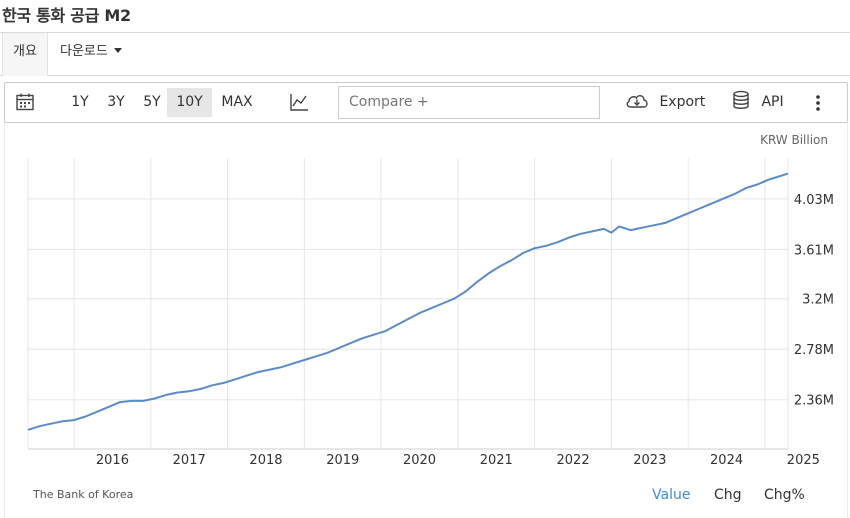 The image size is (850, 518). I want to click on x-tick-label: 2019, so click(342, 460).